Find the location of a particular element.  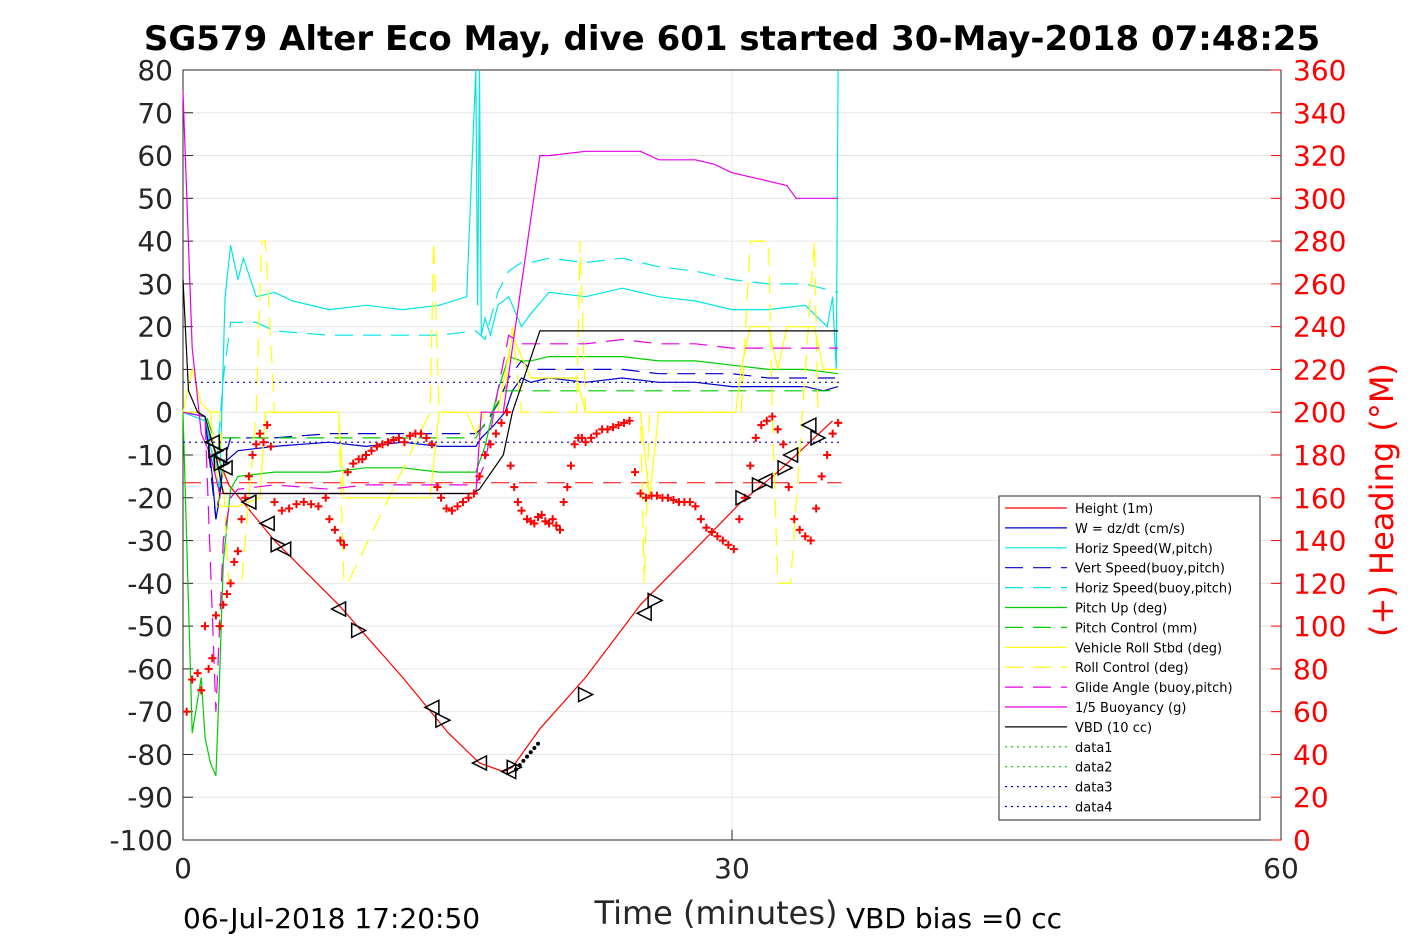

y-right-tick-label: 260 is located at coordinates (1319, 284).